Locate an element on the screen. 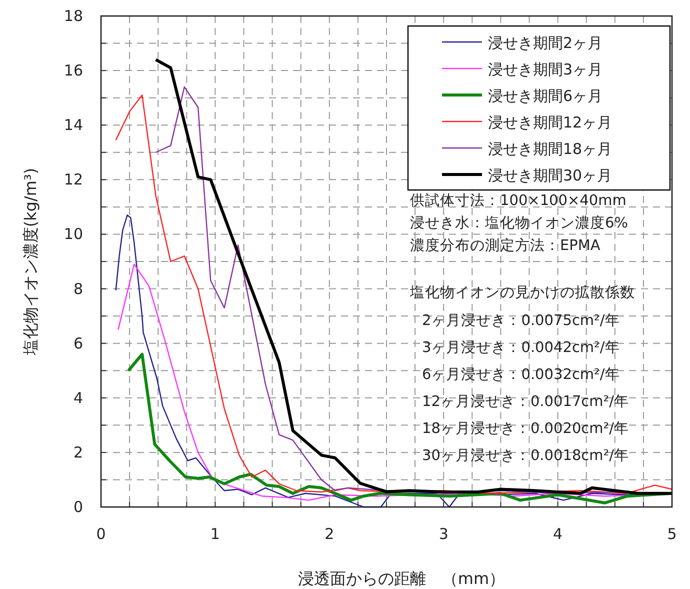 The width and height of the screenshot is (690, 589). annotation: 塩化物イオンの見かけの拡散係数 is located at coordinates (522, 292).